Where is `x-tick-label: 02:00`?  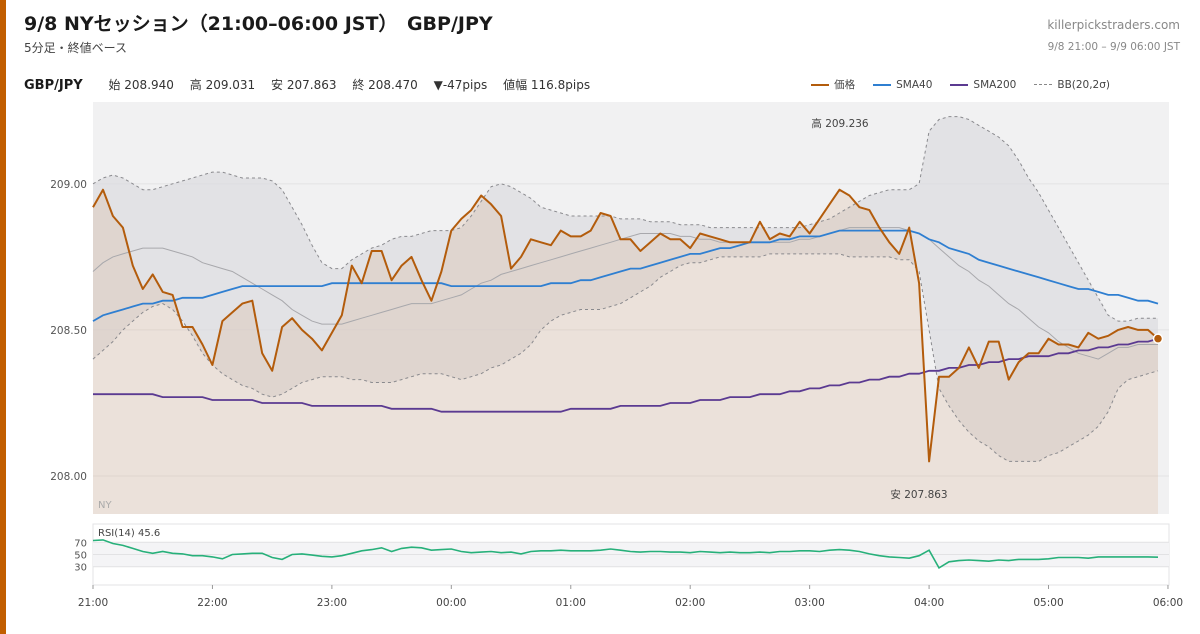
x-tick-label: 02:00 is located at coordinates (690, 603).